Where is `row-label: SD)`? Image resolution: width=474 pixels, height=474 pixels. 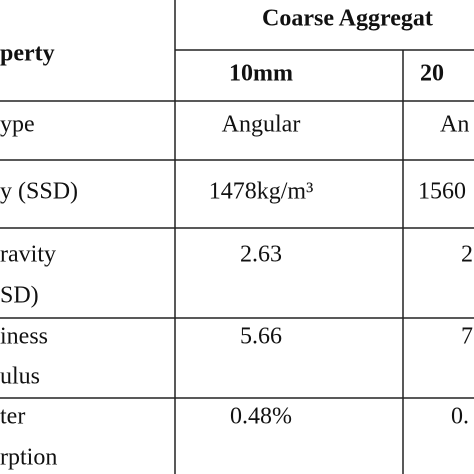
row-label: SD) is located at coordinates (19, 296).